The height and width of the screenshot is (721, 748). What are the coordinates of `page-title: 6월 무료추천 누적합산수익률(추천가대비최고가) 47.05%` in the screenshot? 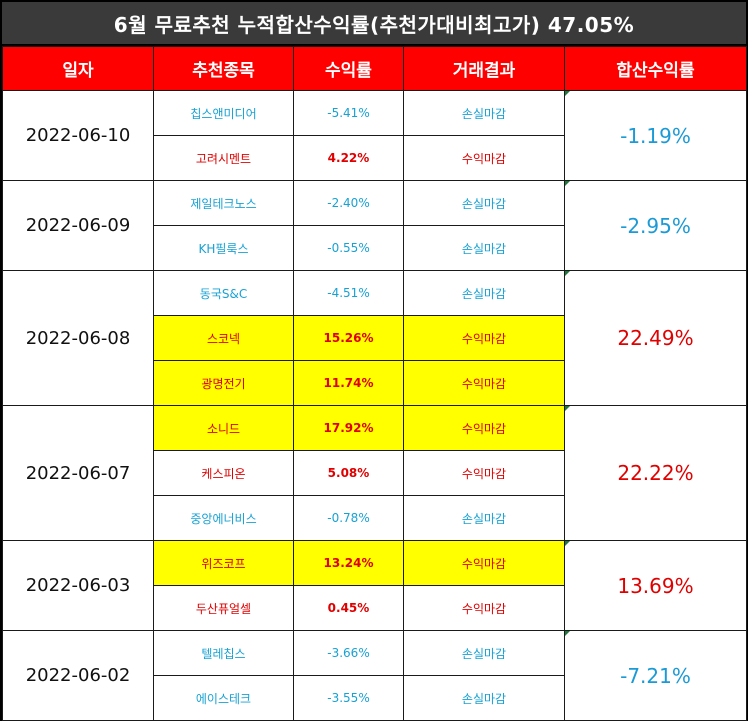 It's located at (374, 23).